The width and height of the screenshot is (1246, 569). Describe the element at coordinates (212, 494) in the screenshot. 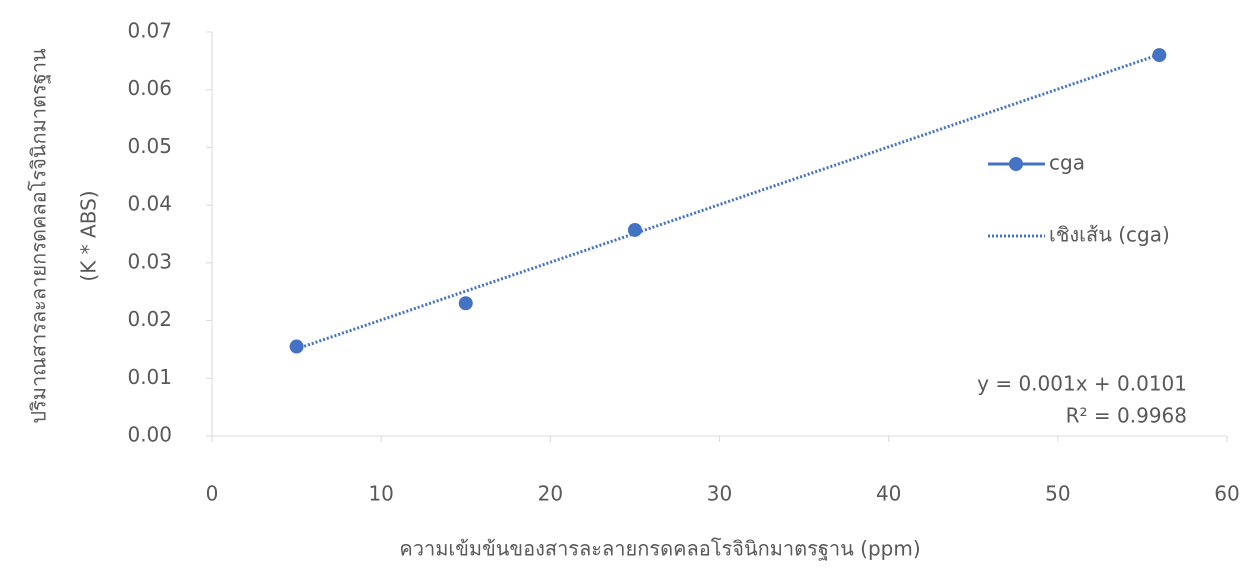

I see `x-tick-label: 0` at that location.